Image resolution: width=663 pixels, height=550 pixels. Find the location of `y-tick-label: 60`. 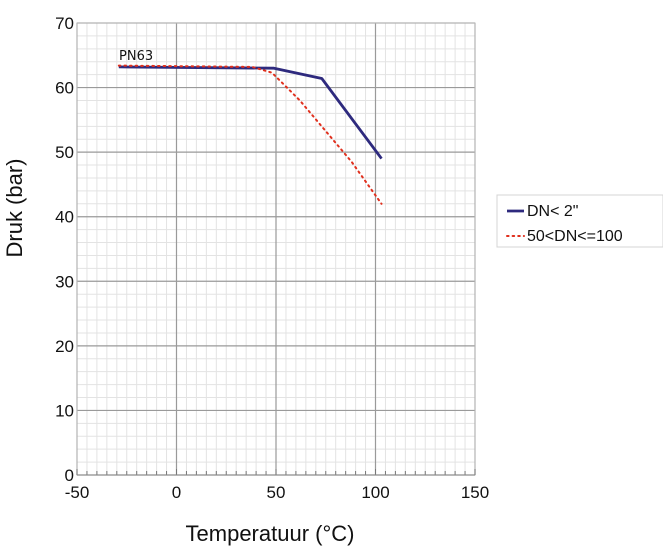

y-tick-label: 60 is located at coordinates (64, 88).